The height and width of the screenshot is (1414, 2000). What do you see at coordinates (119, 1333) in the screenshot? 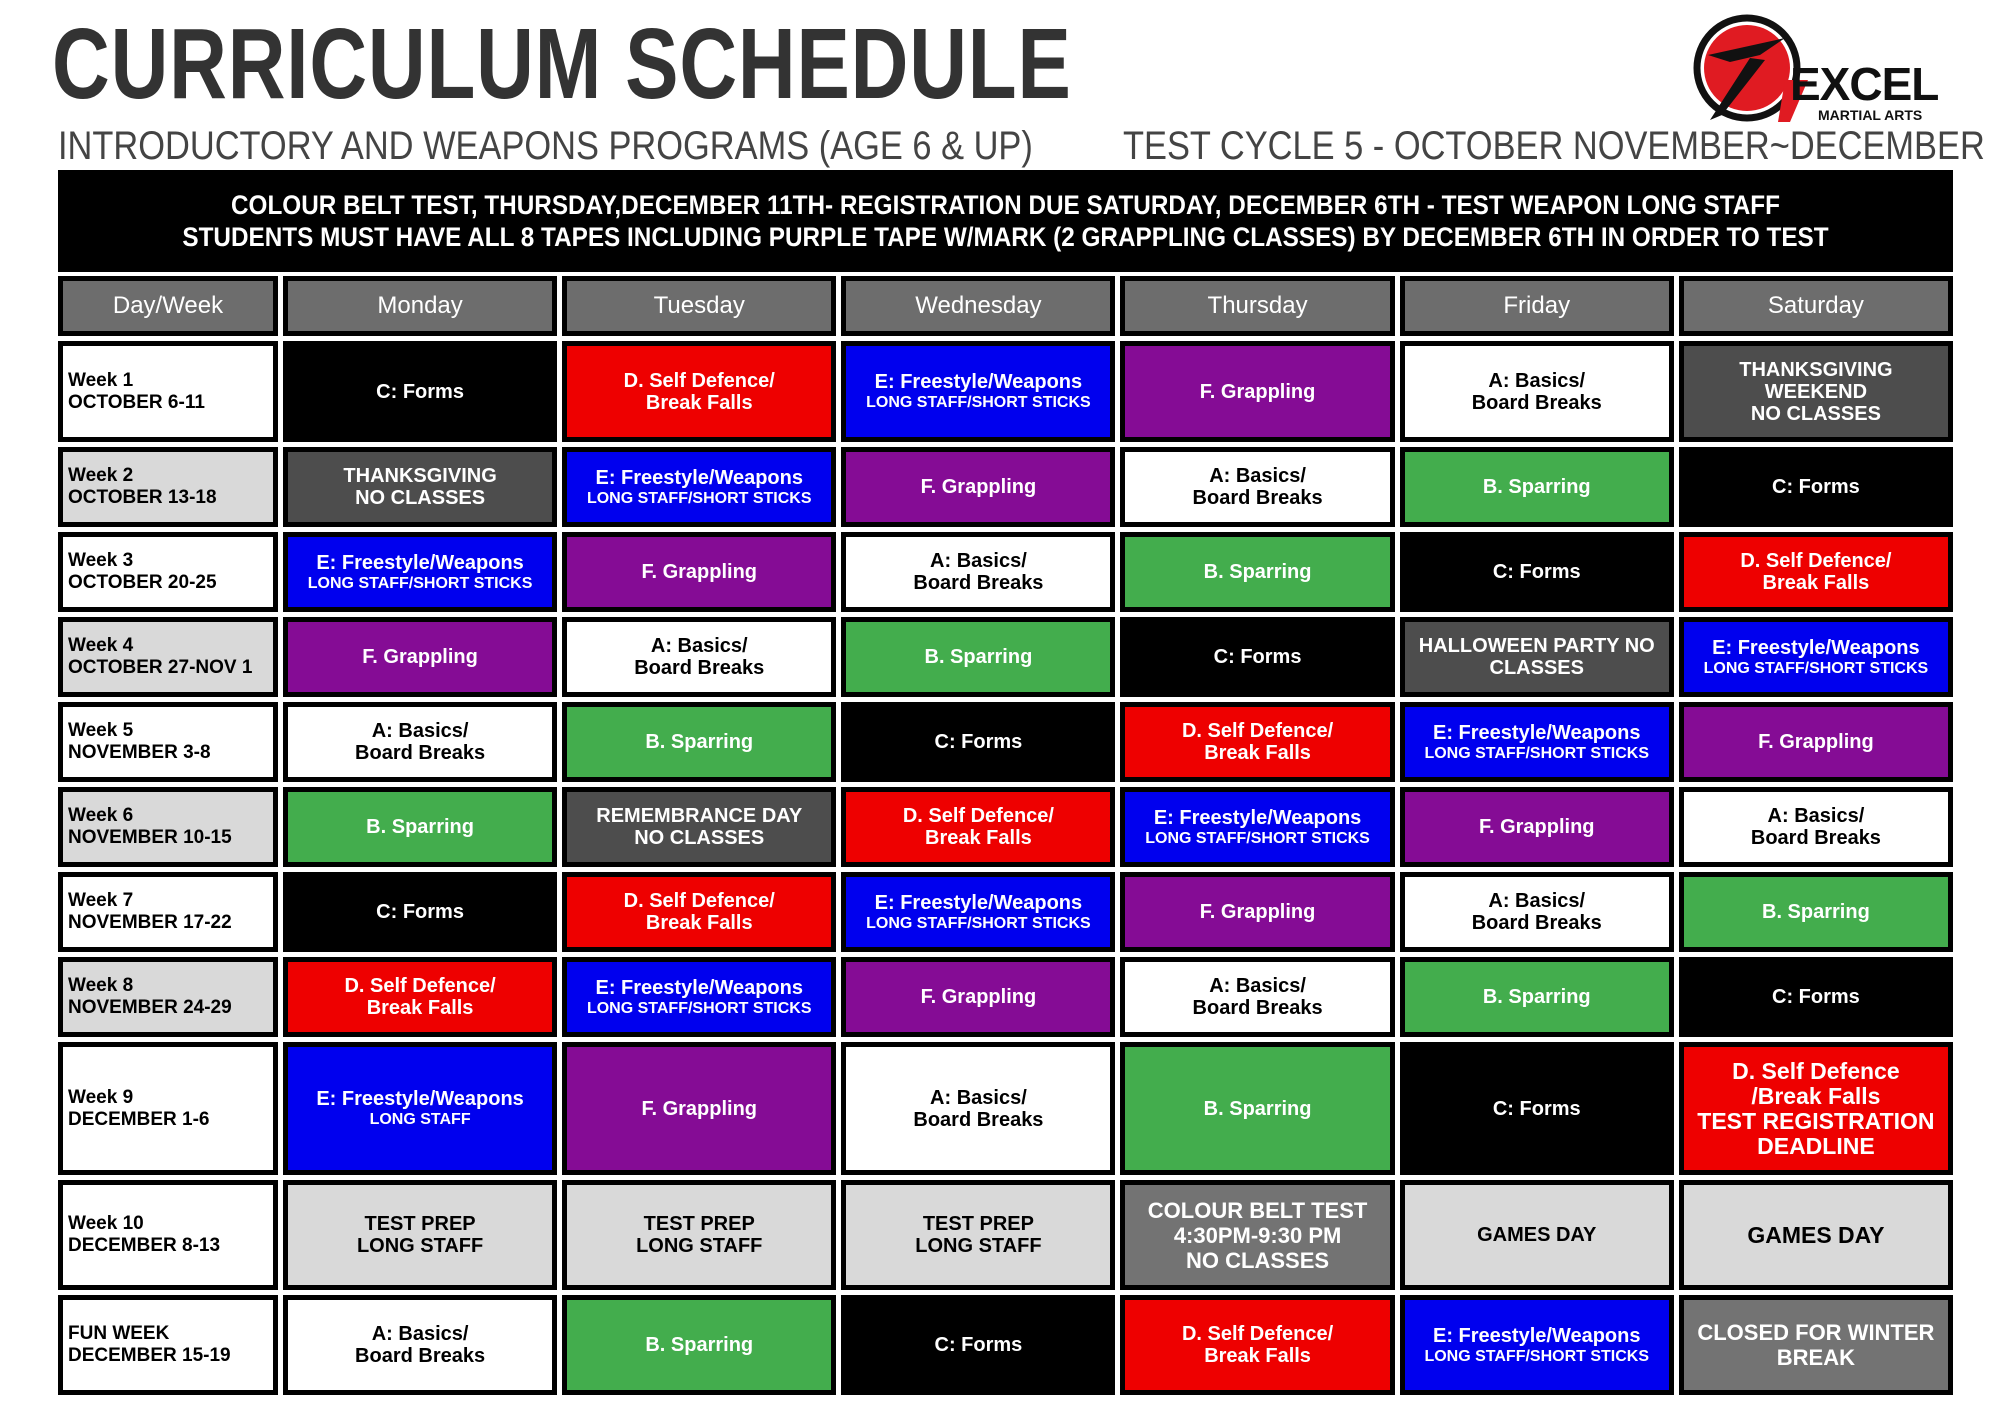
I see `week-name: FUN WEEK` at bounding box center [119, 1333].